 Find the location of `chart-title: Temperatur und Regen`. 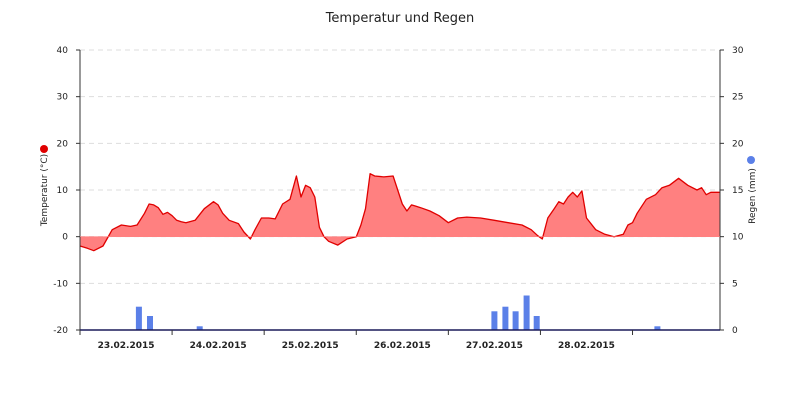

chart-title: Temperatur und Regen is located at coordinates (400, 18).